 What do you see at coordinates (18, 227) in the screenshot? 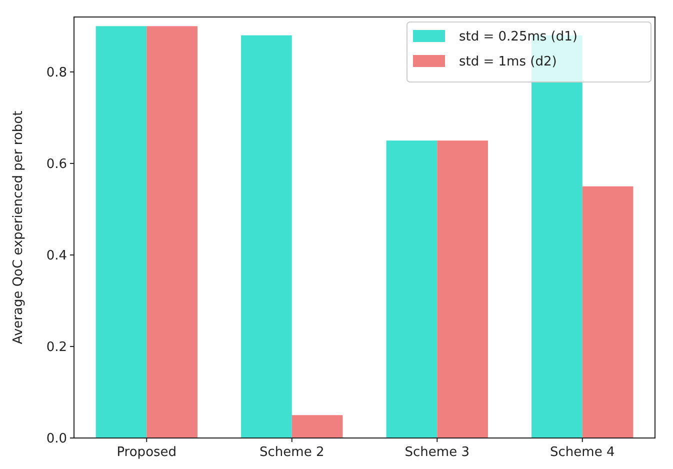
I see `y-axis-title: Average QoC experienced per robot` at bounding box center [18, 227].